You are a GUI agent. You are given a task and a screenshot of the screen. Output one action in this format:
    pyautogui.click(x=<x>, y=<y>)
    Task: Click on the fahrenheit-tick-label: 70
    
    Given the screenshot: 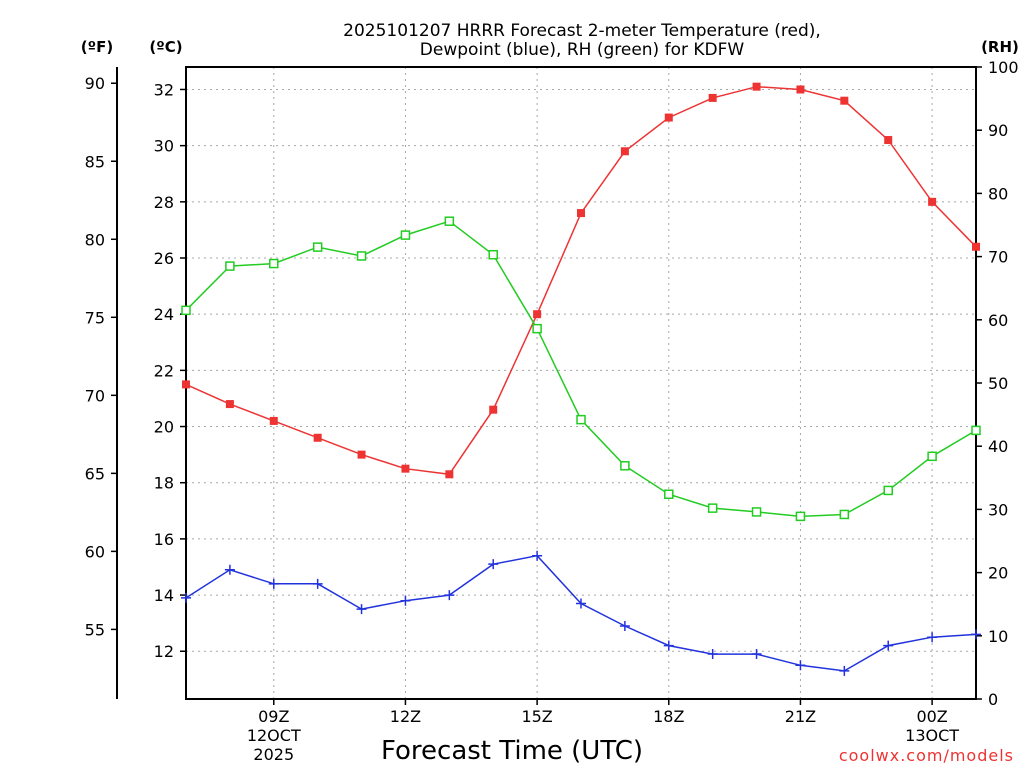 What is the action you would take?
    pyautogui.click(x=95, y=395)
    